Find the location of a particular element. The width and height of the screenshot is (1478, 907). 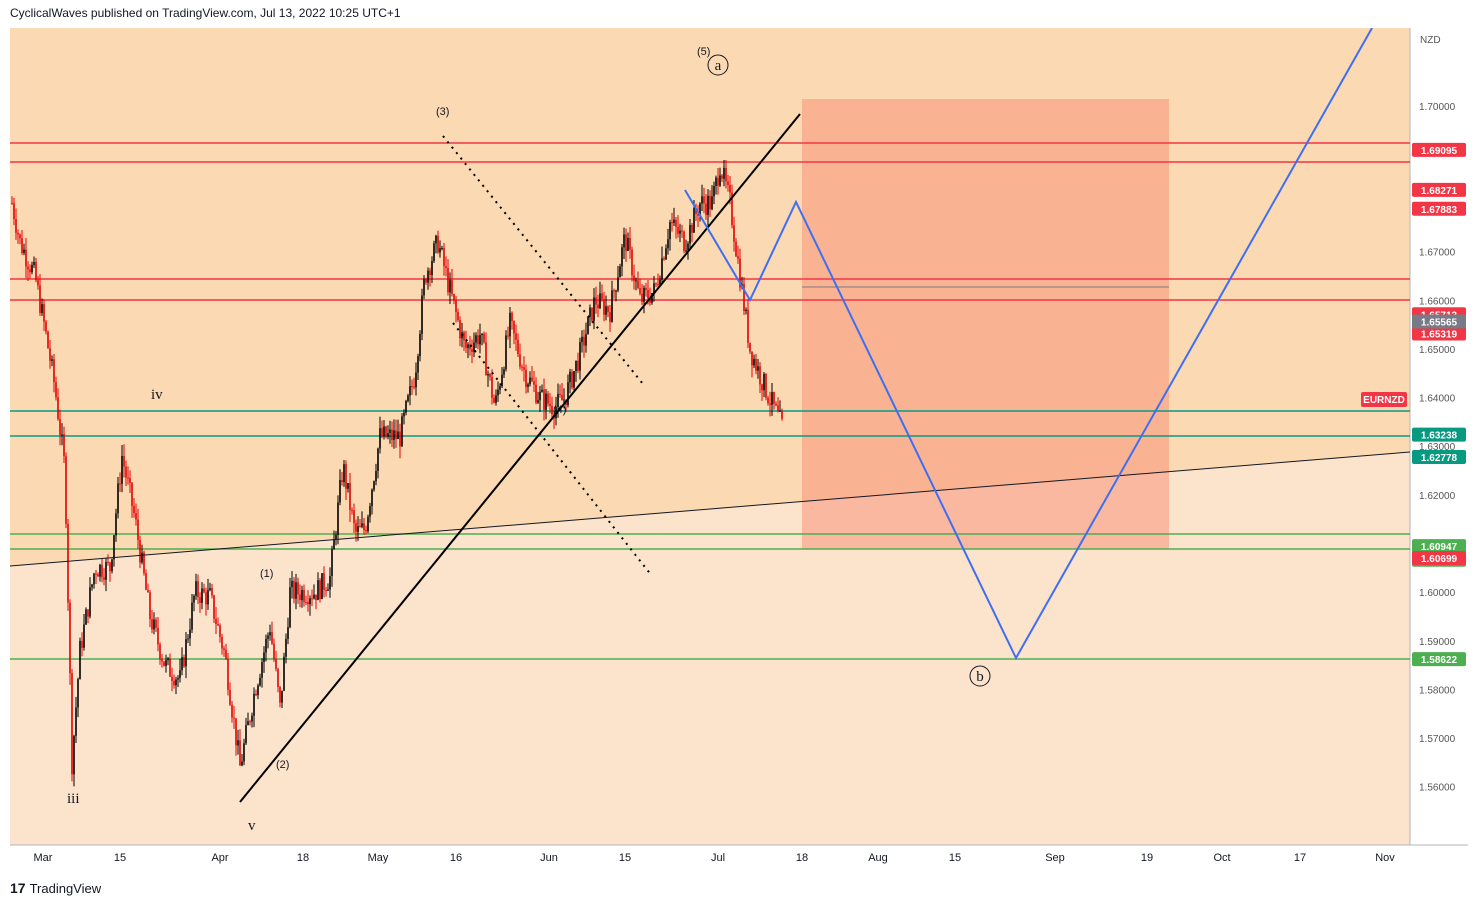

price-tick-label: 1.57000 is located at coordinates (1437, 739).